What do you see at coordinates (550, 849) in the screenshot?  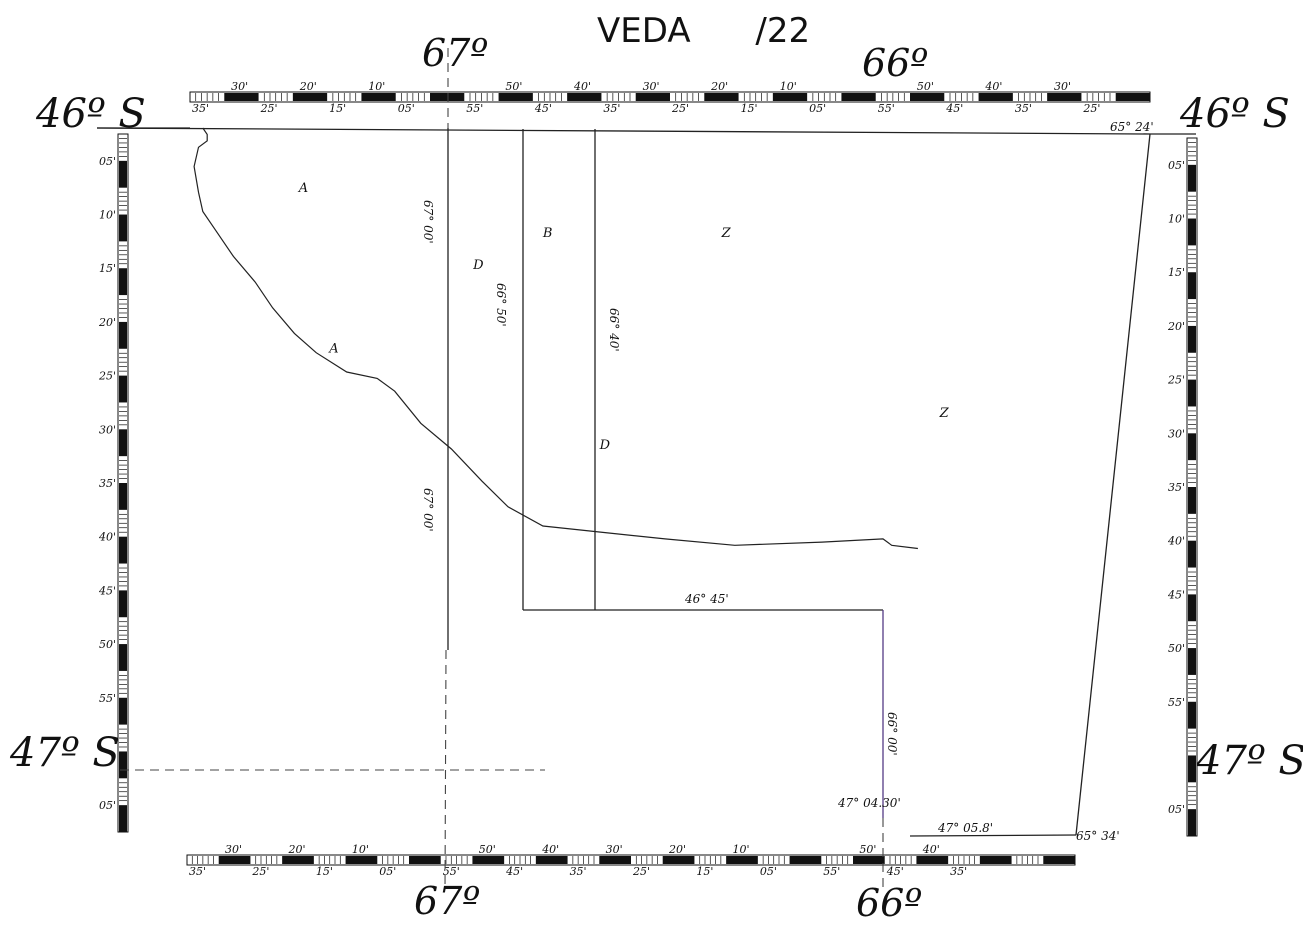 I see `bottom-scale-major-label: 40'` at bounding box center [550, 849].